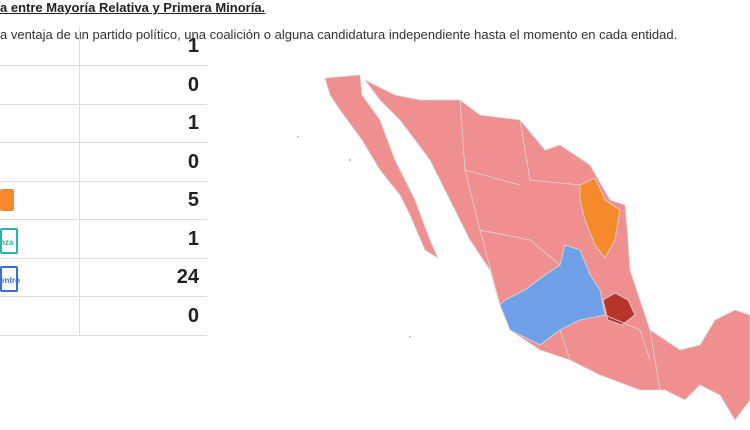  Describe the element at coordinates (381, 167) in the screenshot. I see `baja-peninsula` at that location.